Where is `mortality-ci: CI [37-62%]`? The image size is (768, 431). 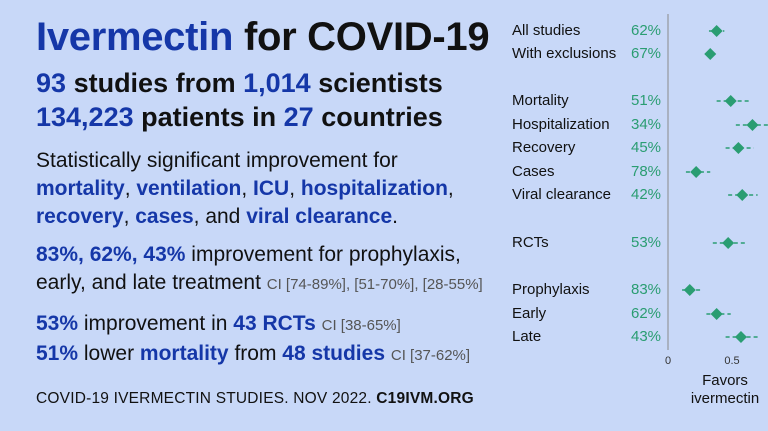 mortality-ci: CI [37-62%] is located at coordinates (430, 355).